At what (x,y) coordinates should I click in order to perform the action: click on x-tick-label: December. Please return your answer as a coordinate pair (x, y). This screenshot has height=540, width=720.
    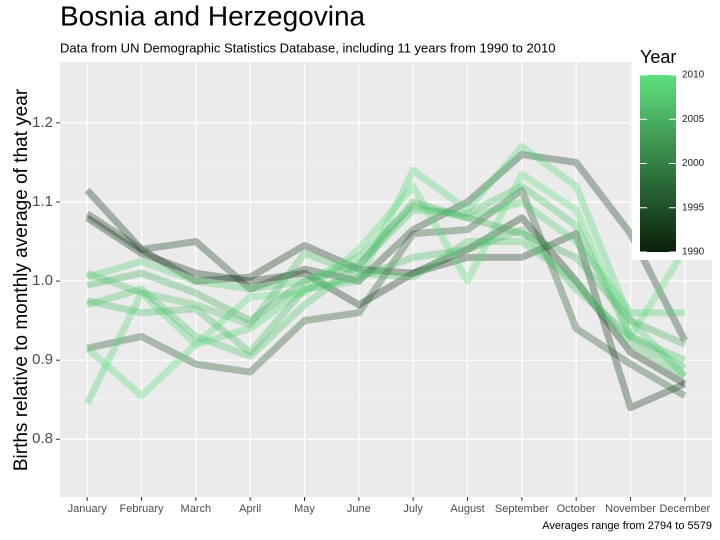
    Looking at the image, I should click on (684, 509).